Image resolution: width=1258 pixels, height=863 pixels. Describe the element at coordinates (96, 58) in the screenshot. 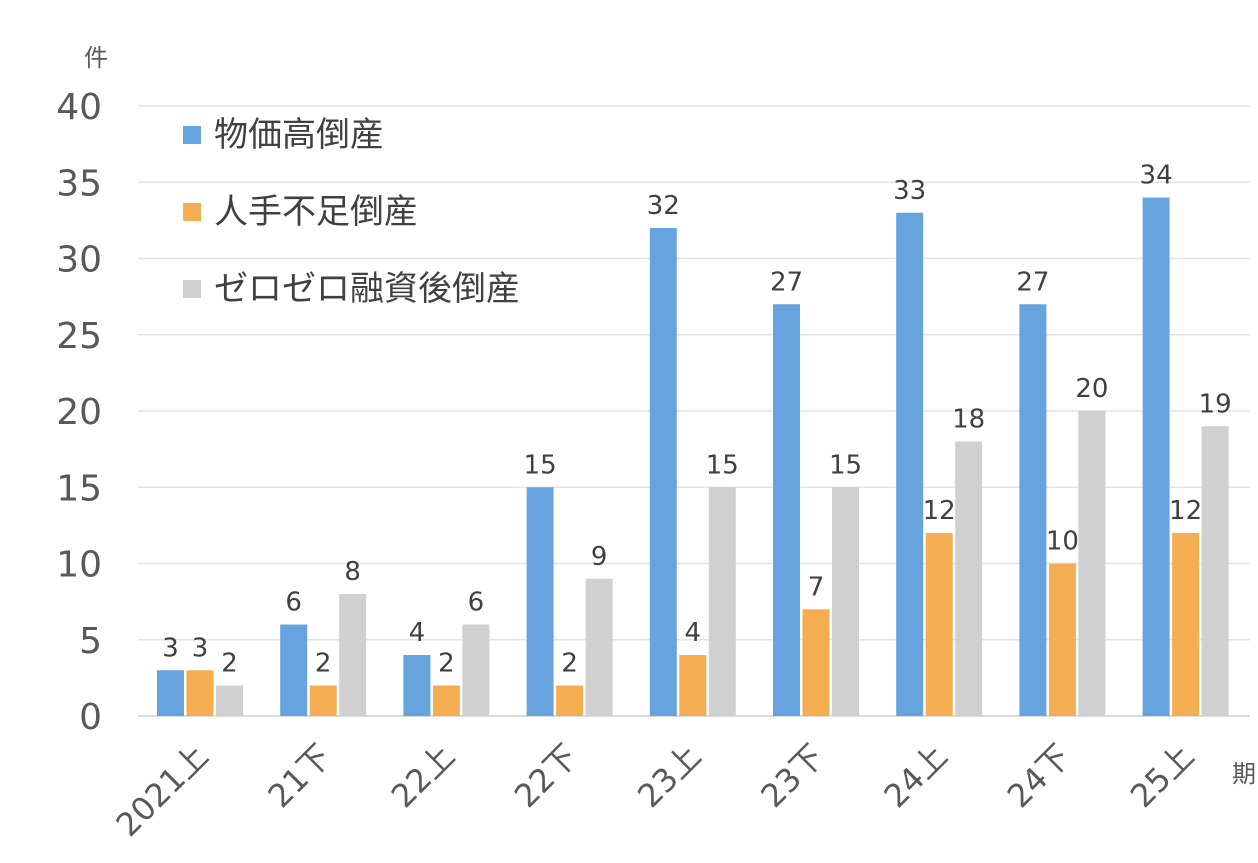

I see `y-axis-unit: 件` at that location.